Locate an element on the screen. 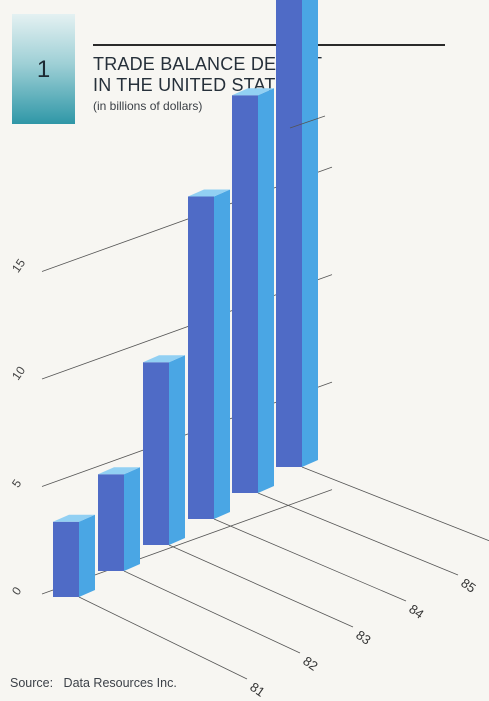  figure-number: 1 is located at coordinates (43, 69).